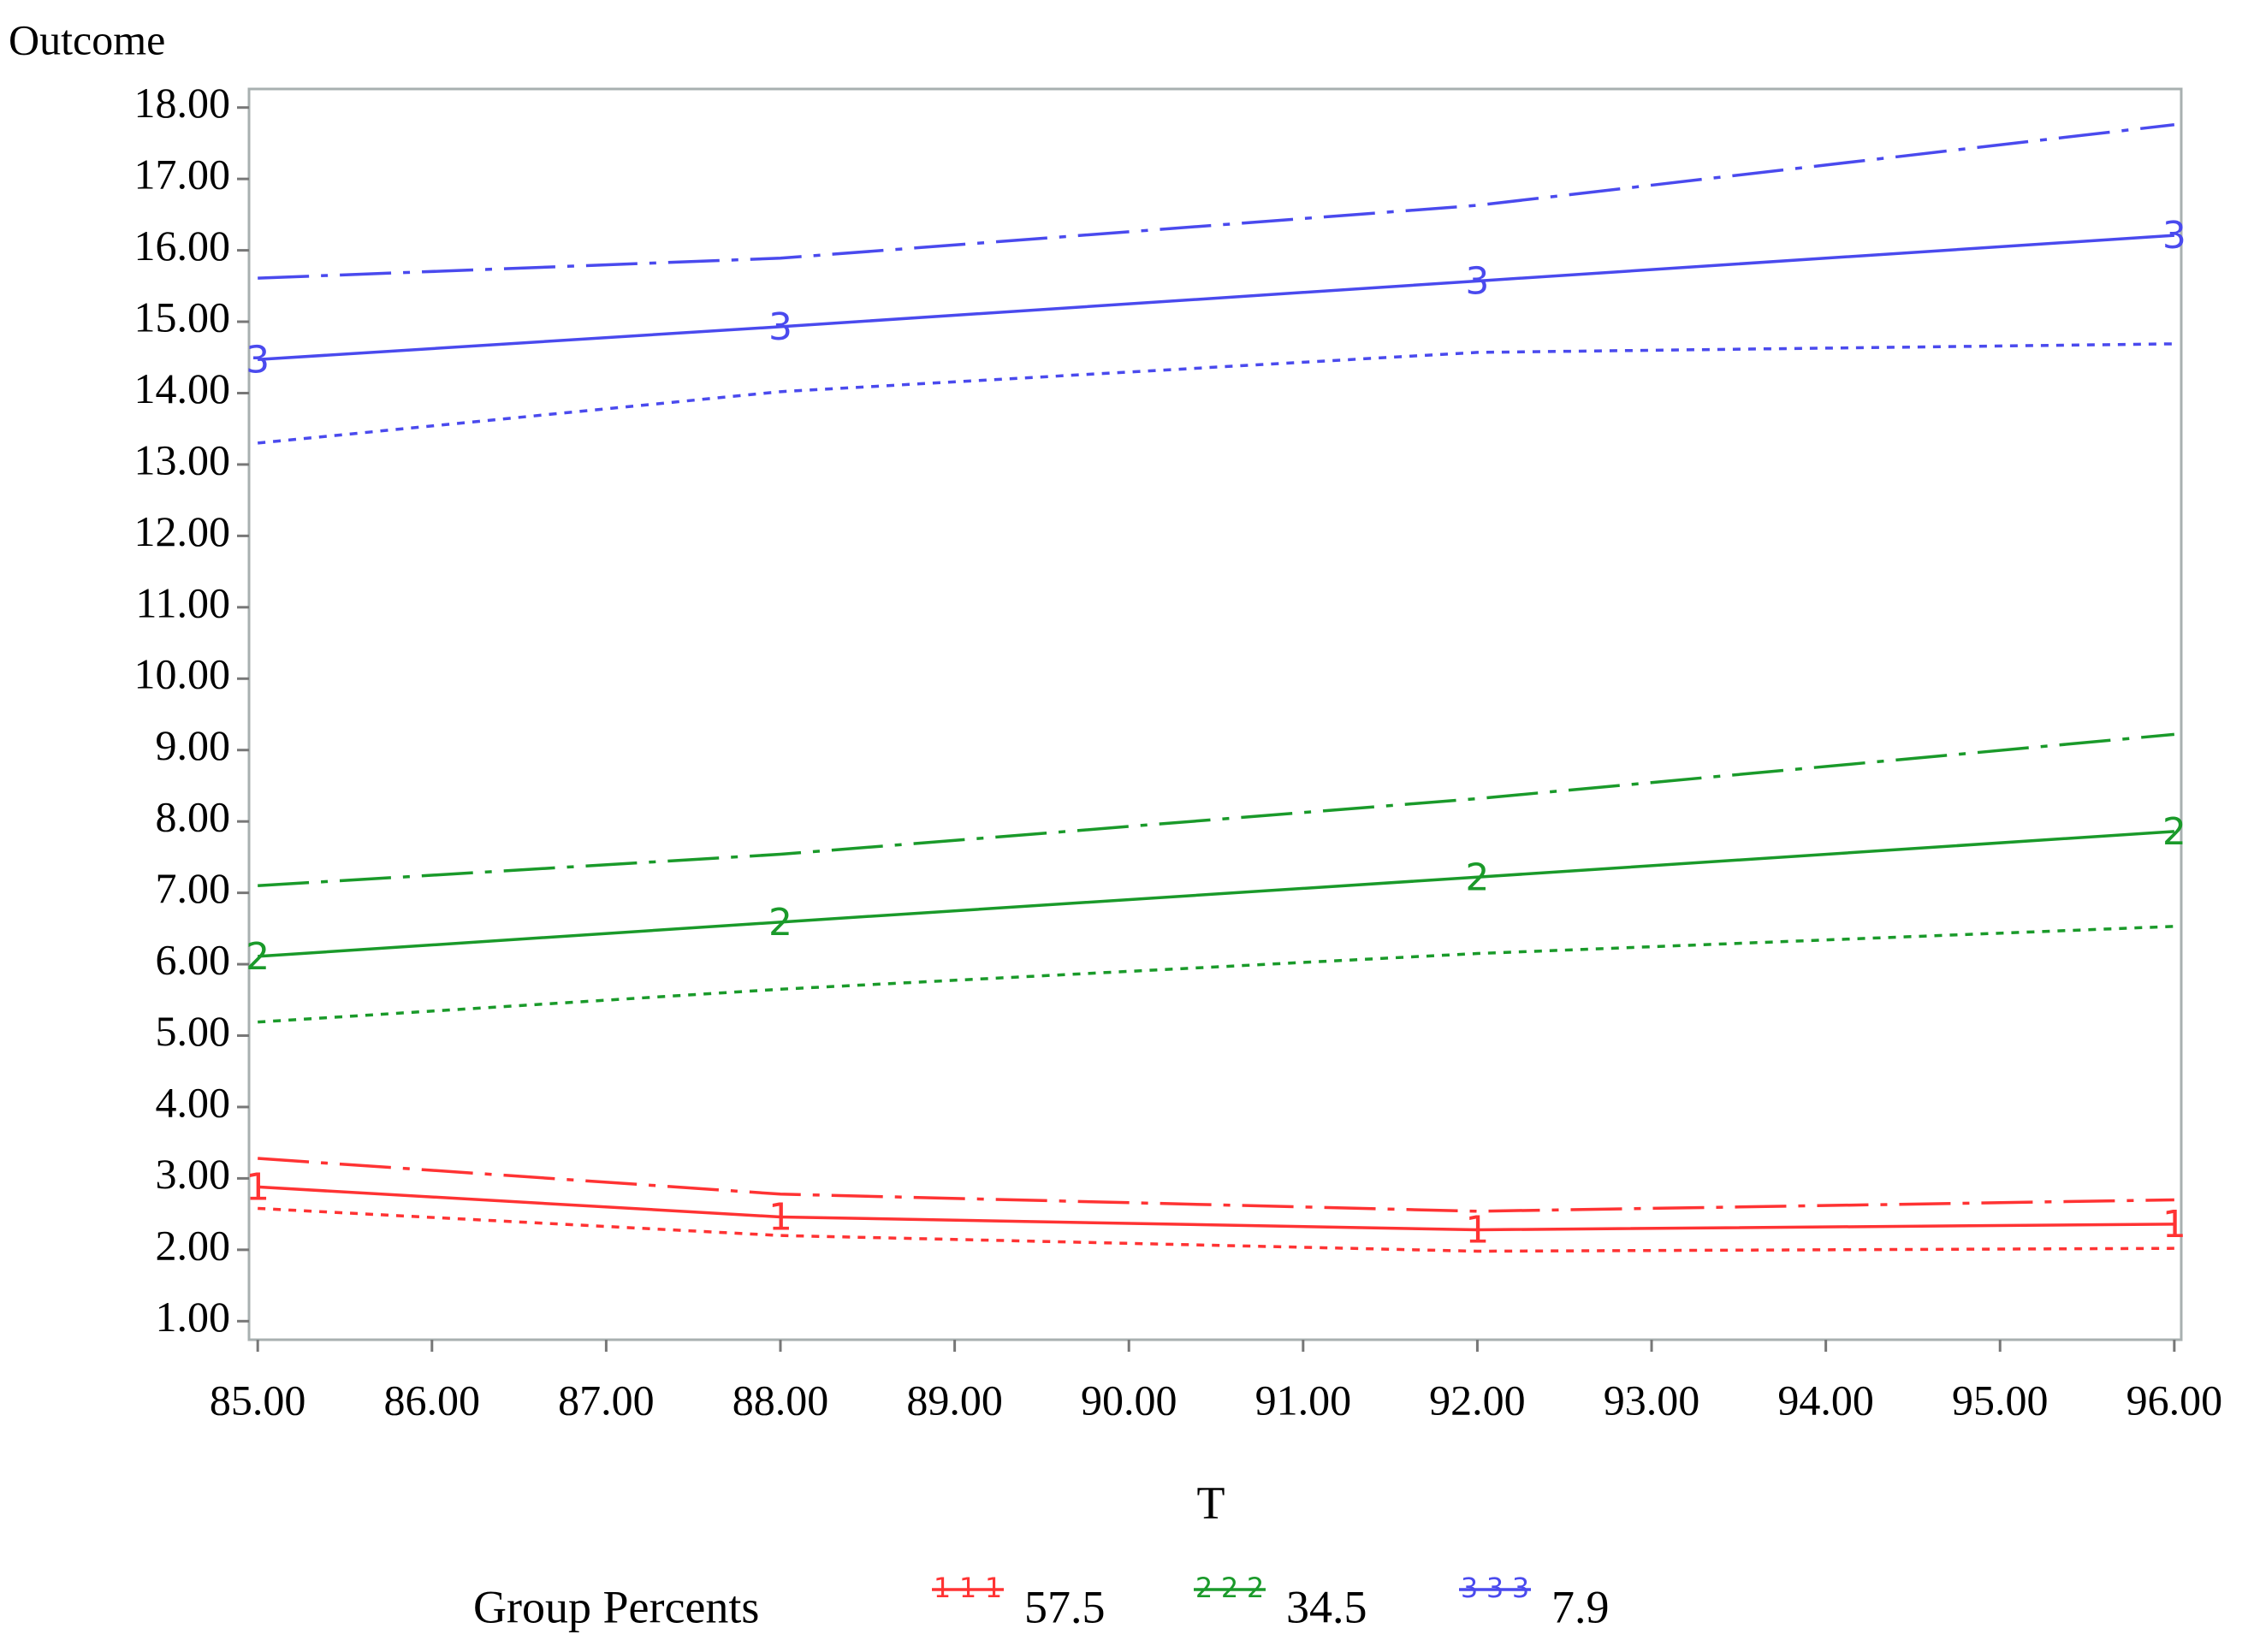 The image size is (2248, 1652). What do you see at coordinates (182, 174) in the screenshot?
I see `y-tick-label: 17.00` at bounding box center [182, 174].